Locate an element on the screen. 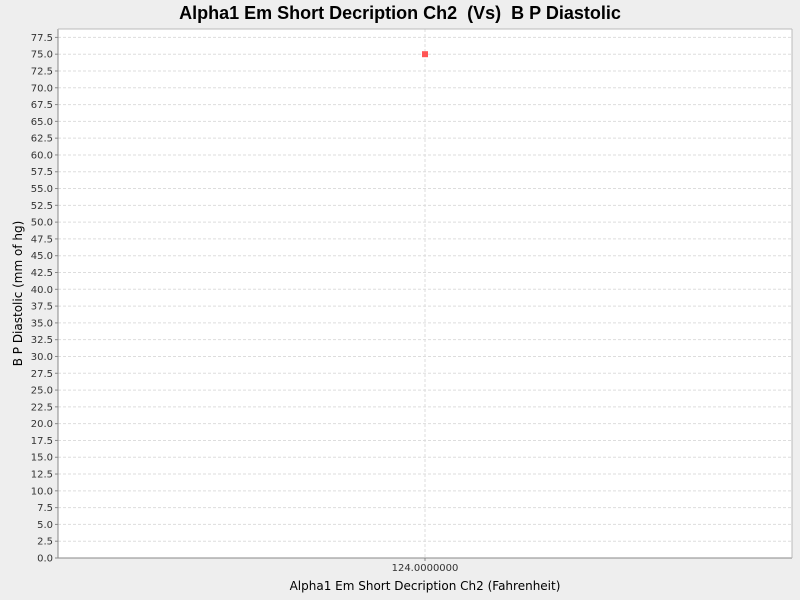 The height and width of the screenshot is (600, 800). y-tick-label: 10.0 is located at coordinates (42, 491).